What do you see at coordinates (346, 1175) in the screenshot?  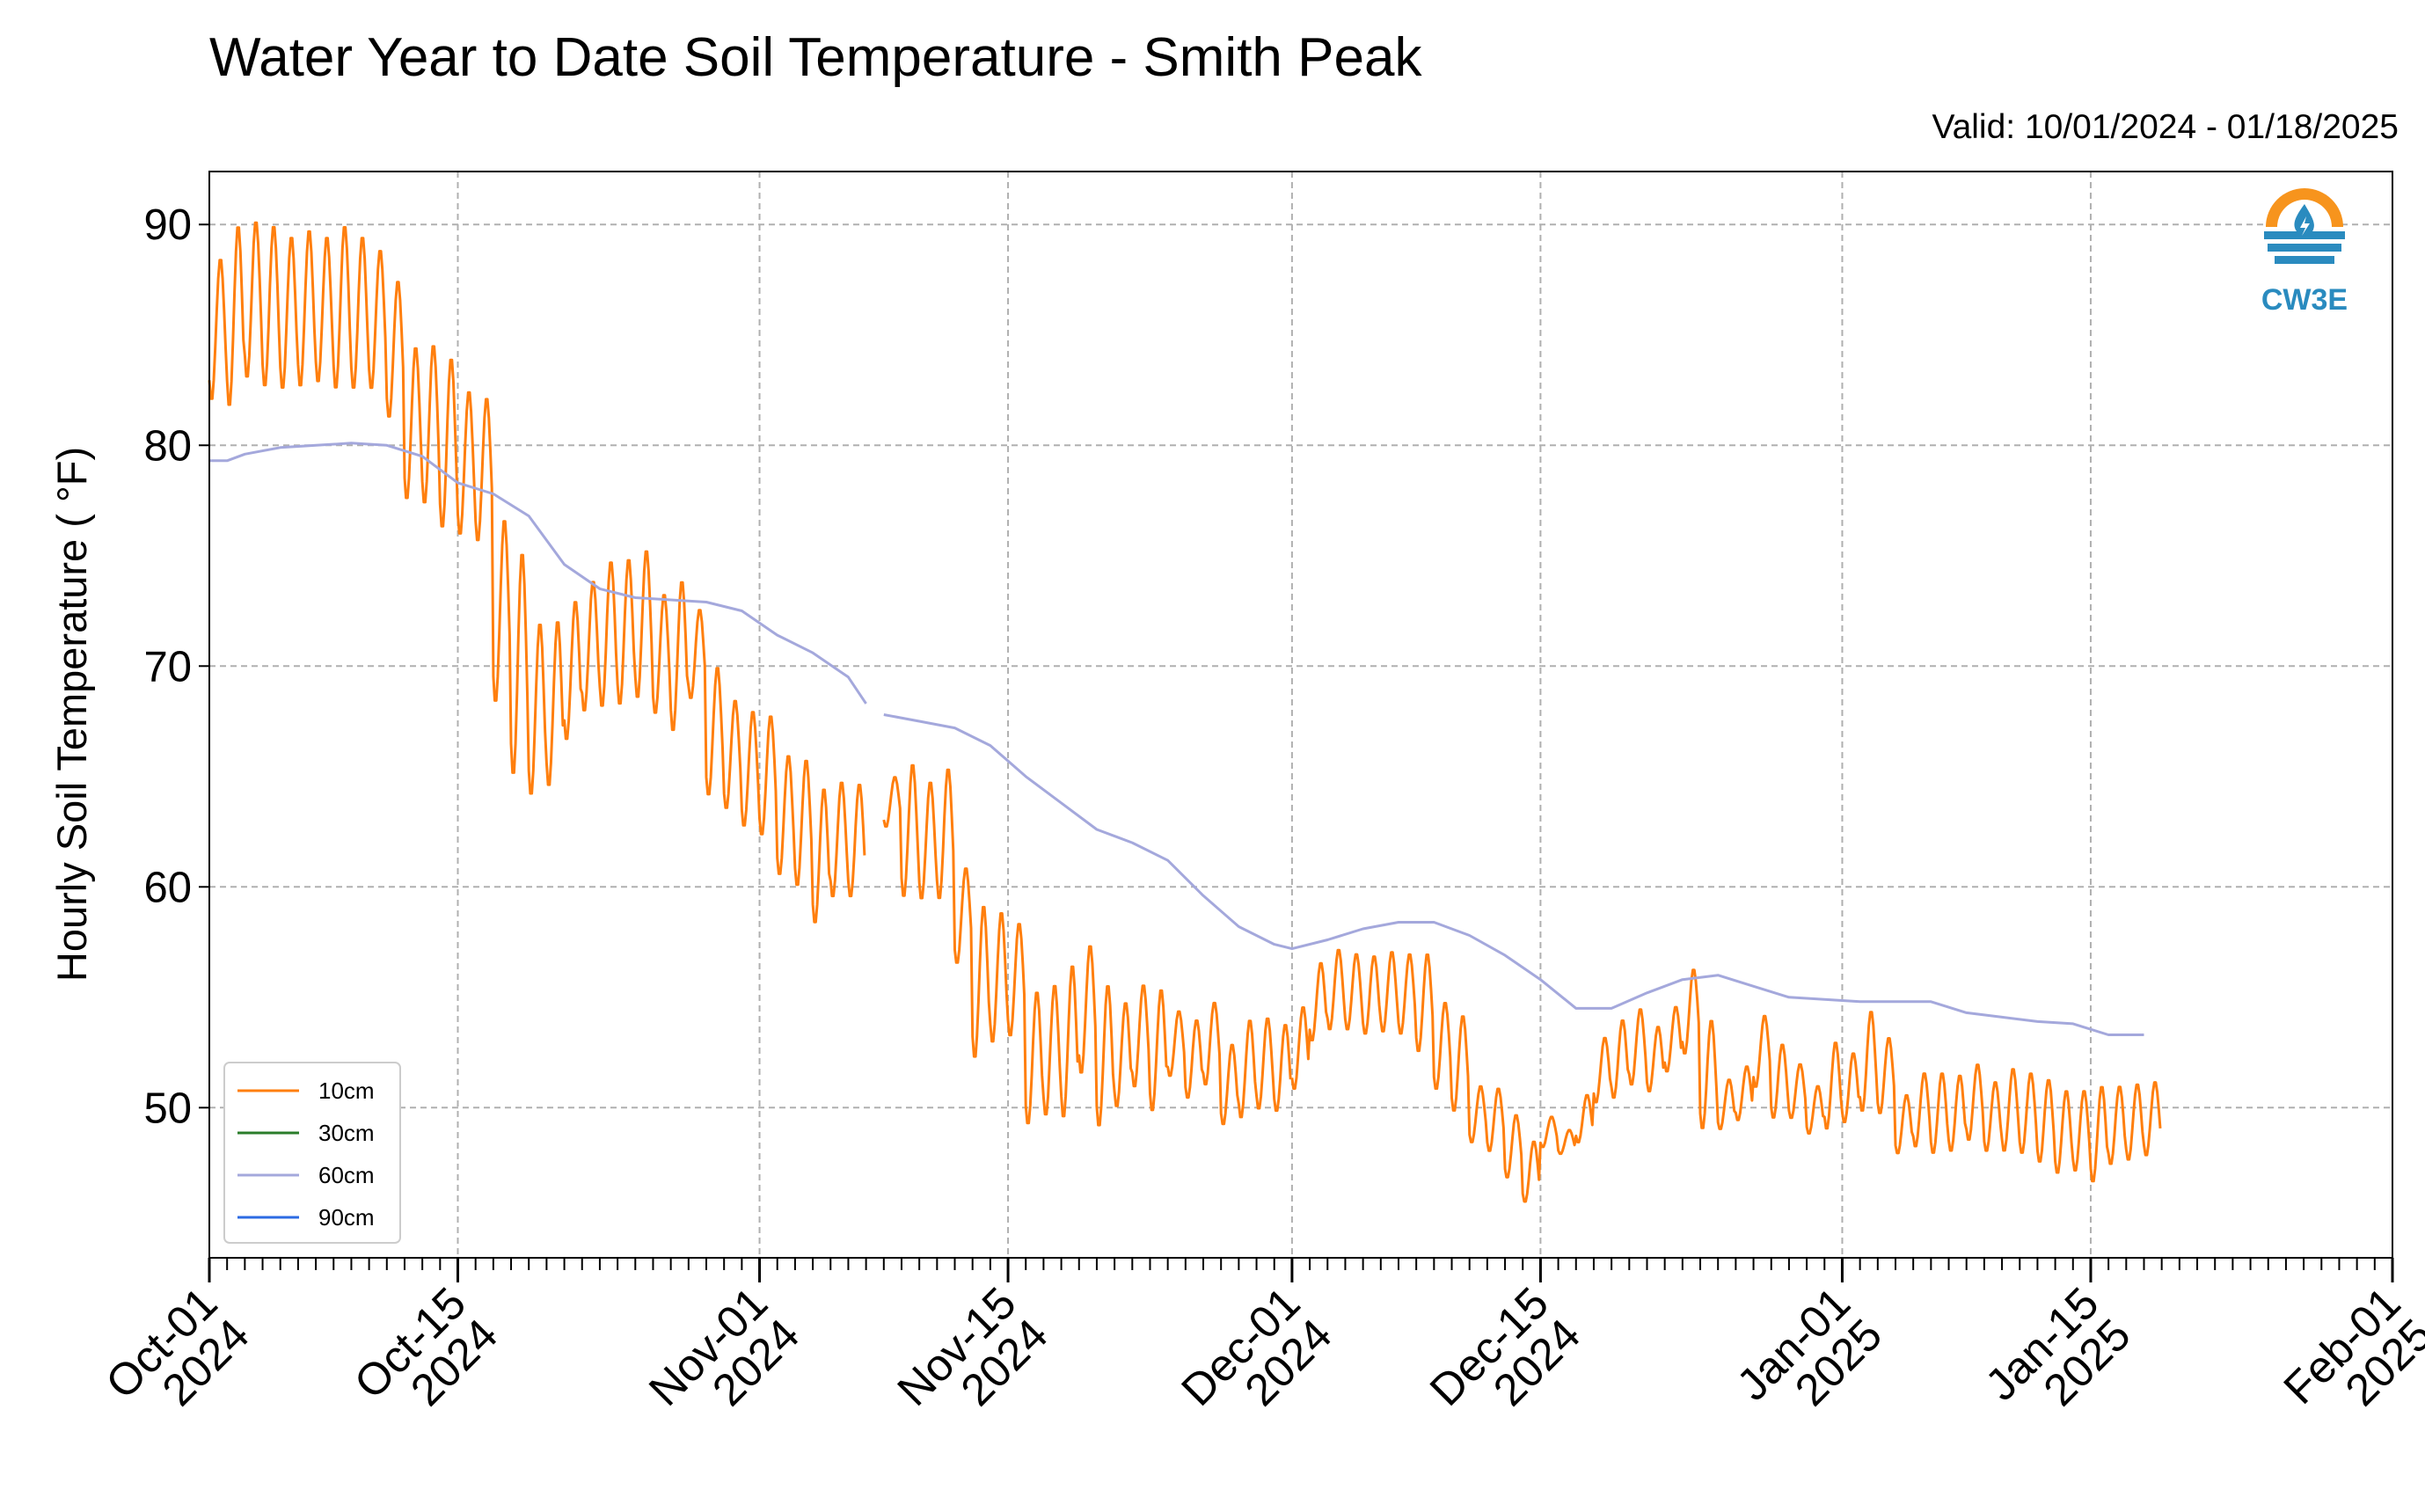 I see `legend-label-60cm: 60cm` at bounding box center [346, 1175].